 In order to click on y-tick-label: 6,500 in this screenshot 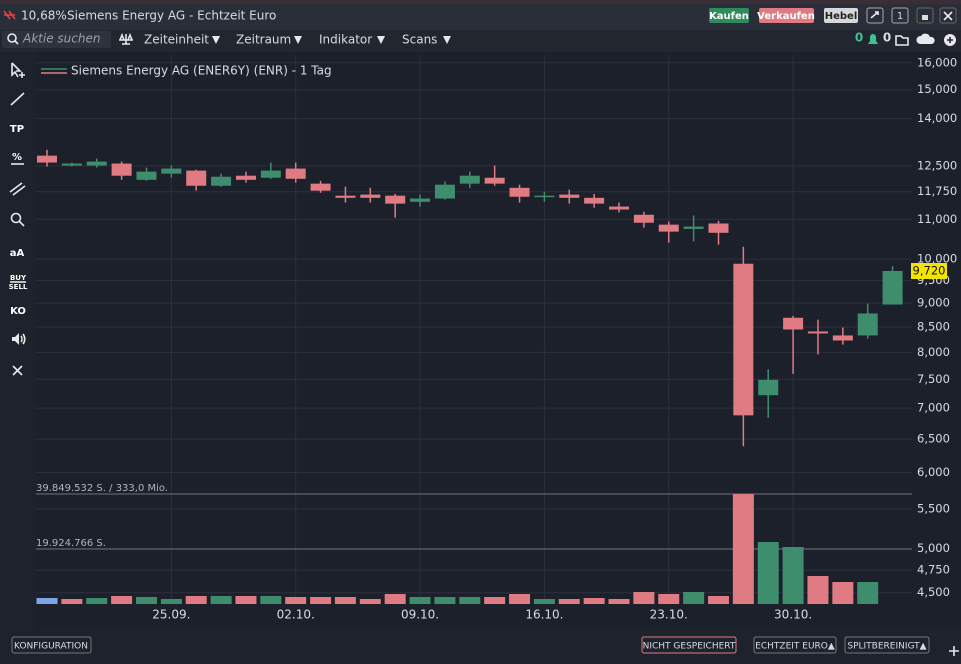, I will do `click(933, 439)`.